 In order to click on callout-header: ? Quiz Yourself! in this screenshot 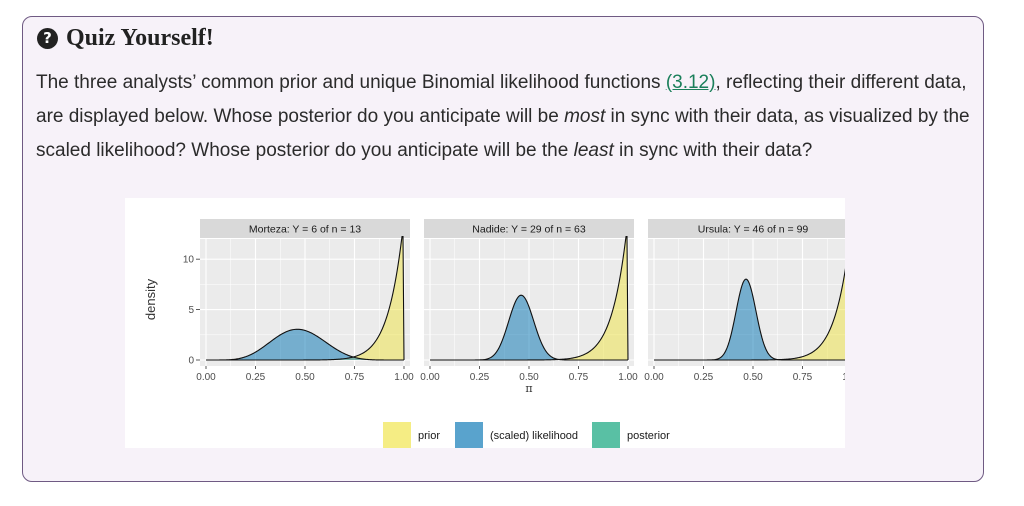, I will do `click(125, 38)`.